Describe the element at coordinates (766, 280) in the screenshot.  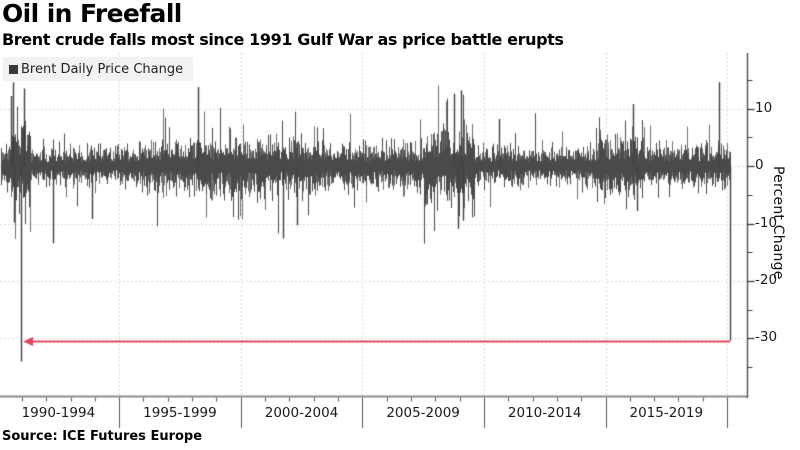
I see `y-tick-label: -20` at that location.